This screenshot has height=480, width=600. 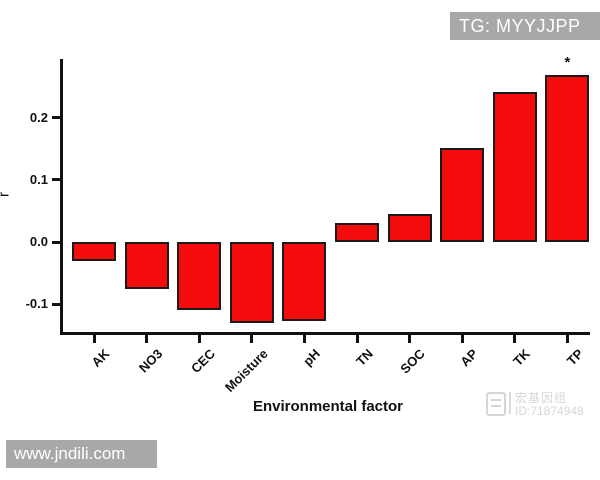 What do you see at coordinates (525, 26) in the screenshot?
I see `telegram-watermark-badge: TG: MYYJJPP` at bounding box center [525, 26].